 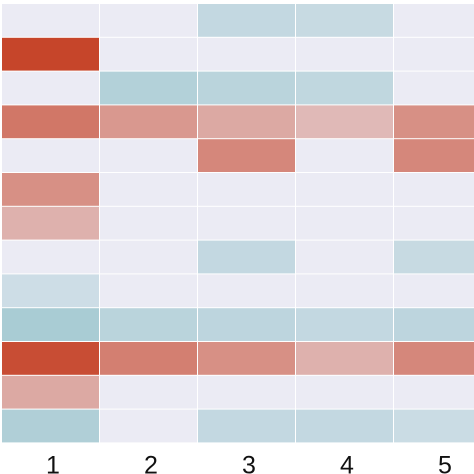 I want to click on heatmap-cell-r10-c2, so click(x=148, y=324).